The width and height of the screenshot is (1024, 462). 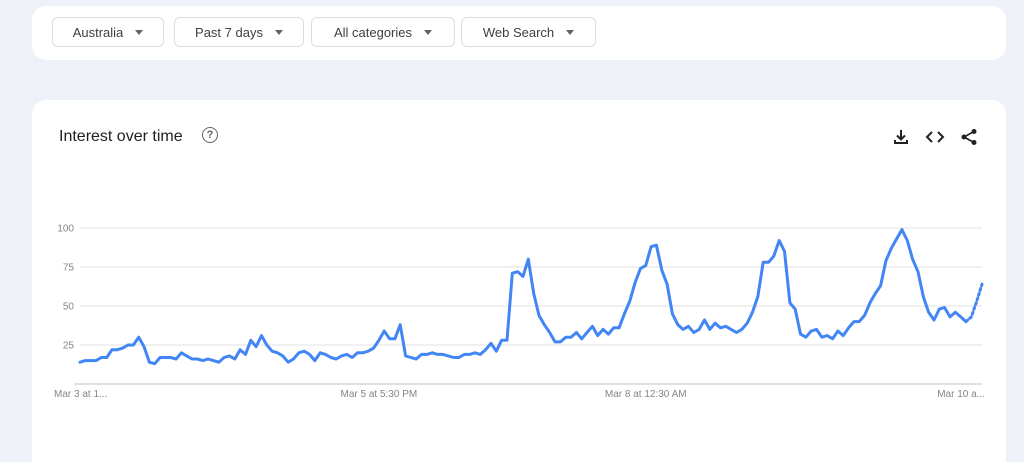 I want to click on help-circle-icon: ?, so click(x=210, y=135).